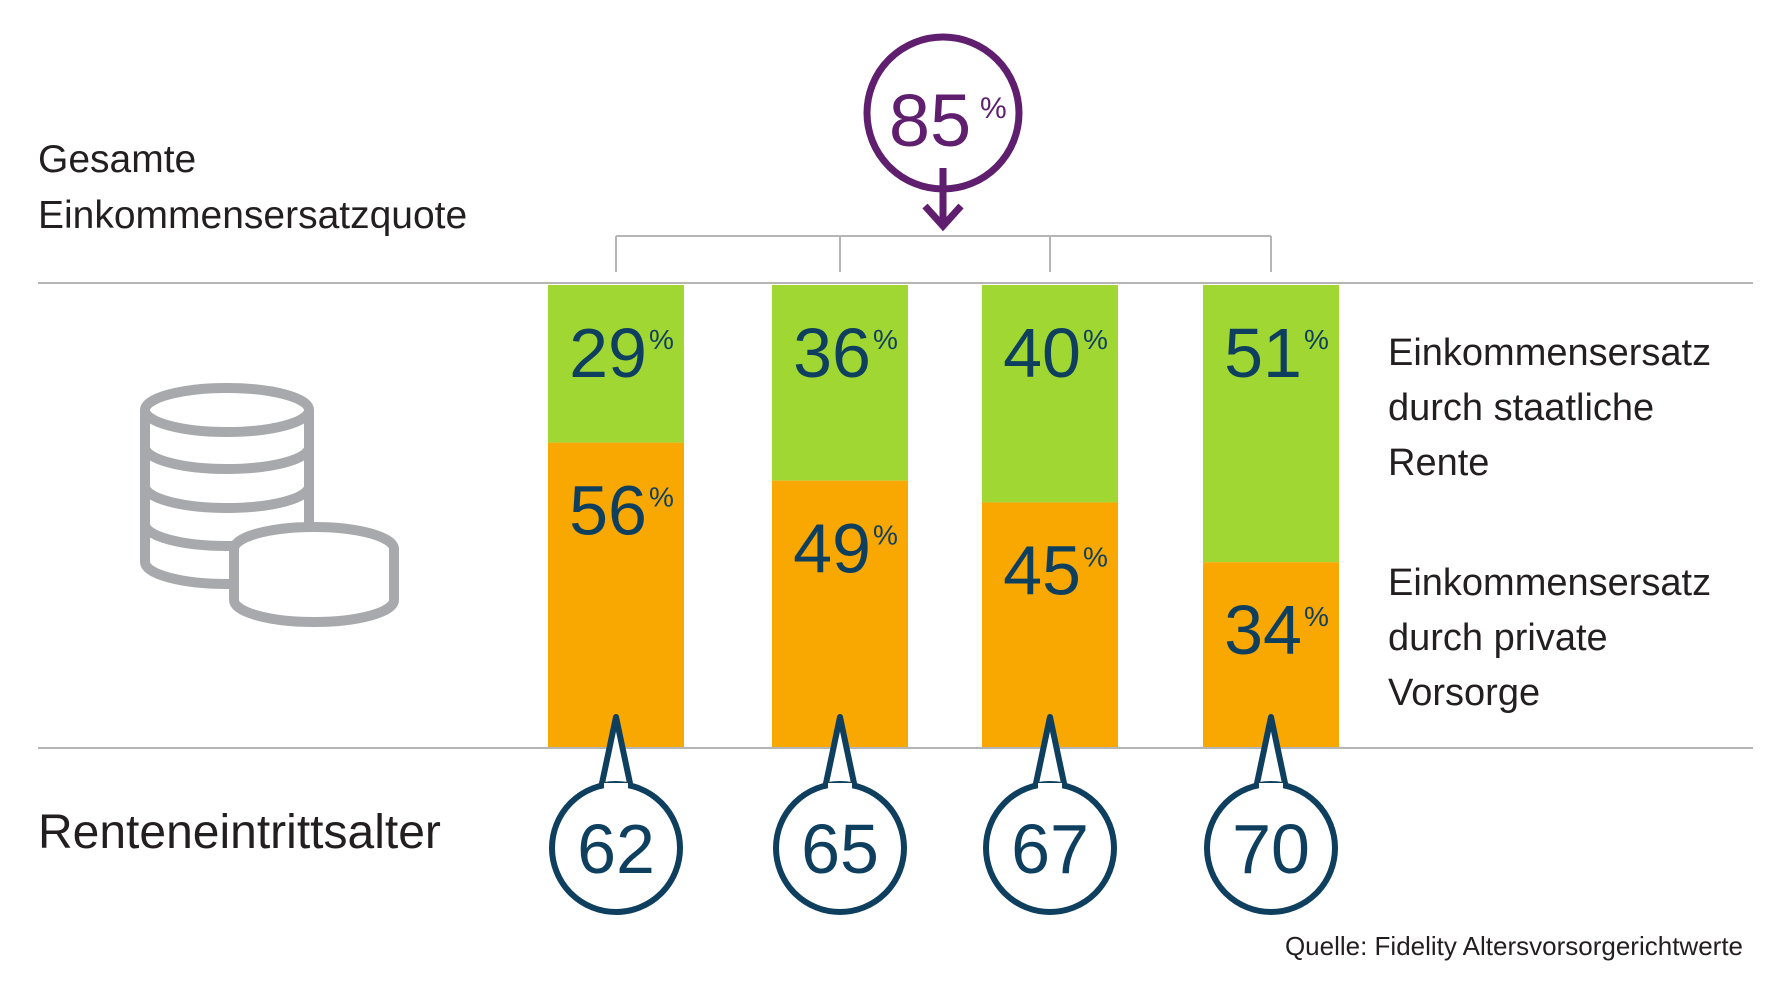  Describe the element at coordinates (993, 108) in the screenshot. I see `total-unit: %` at that location.